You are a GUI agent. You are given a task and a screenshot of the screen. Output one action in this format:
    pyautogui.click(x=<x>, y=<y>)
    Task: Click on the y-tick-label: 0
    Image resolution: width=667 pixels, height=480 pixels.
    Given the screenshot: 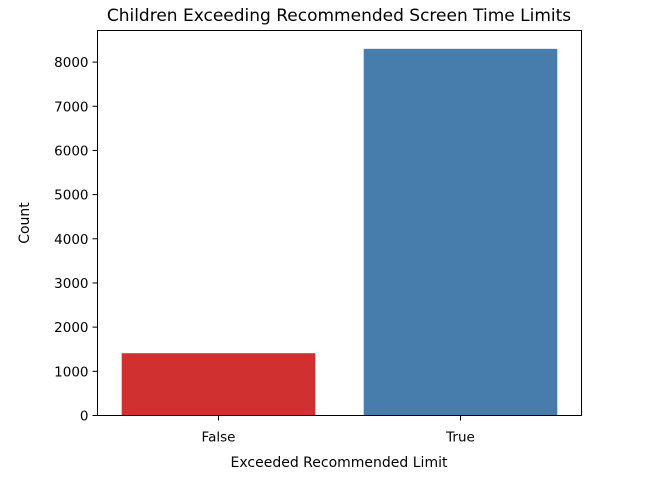 What is the action you would take?
    pyautogui.click(x=84, y=417)
    